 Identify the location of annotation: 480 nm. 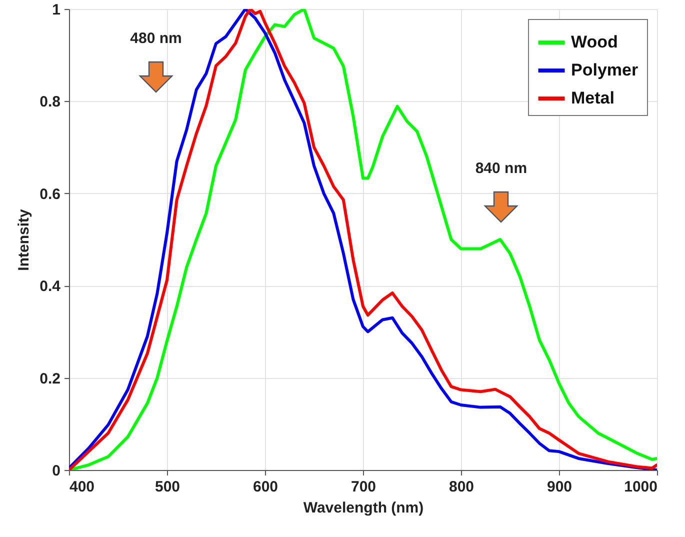
(156, 38).